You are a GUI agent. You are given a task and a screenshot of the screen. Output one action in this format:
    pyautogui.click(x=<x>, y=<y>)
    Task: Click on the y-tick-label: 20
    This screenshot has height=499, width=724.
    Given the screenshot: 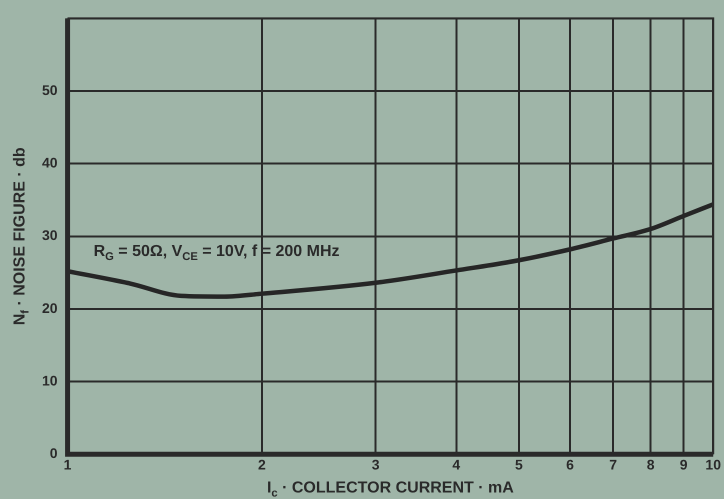 What is the action you would take?
    pyautogui.click(x=50, y=308)
    